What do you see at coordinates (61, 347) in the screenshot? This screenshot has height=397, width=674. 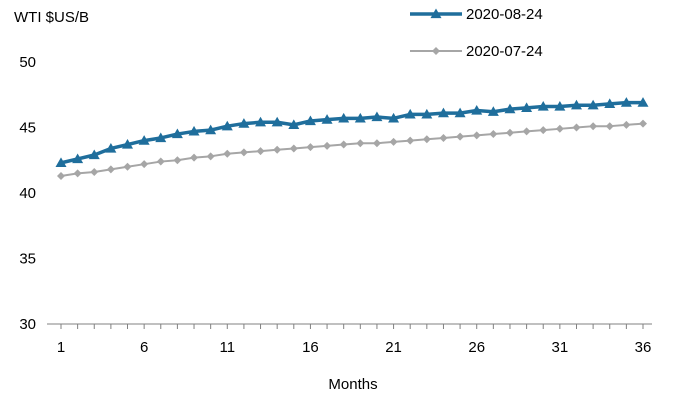 I see `x-tick-label: 1` at bounding box center [61, 347].